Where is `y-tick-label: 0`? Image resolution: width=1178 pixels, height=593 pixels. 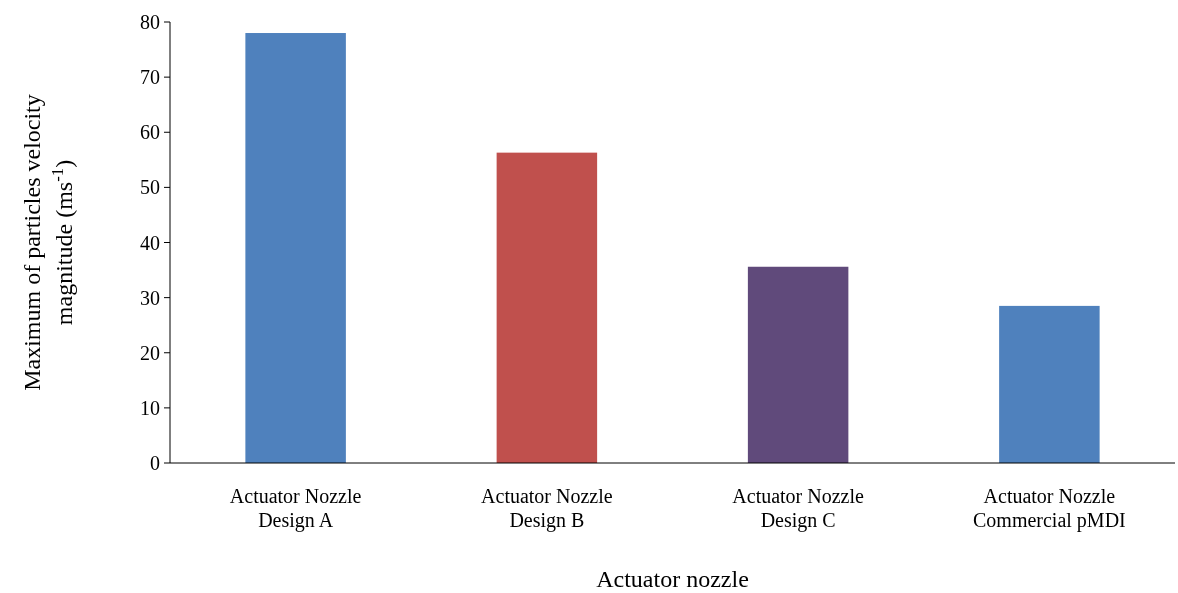 y-tick-label: 0 is located at coordinates (155, 463).